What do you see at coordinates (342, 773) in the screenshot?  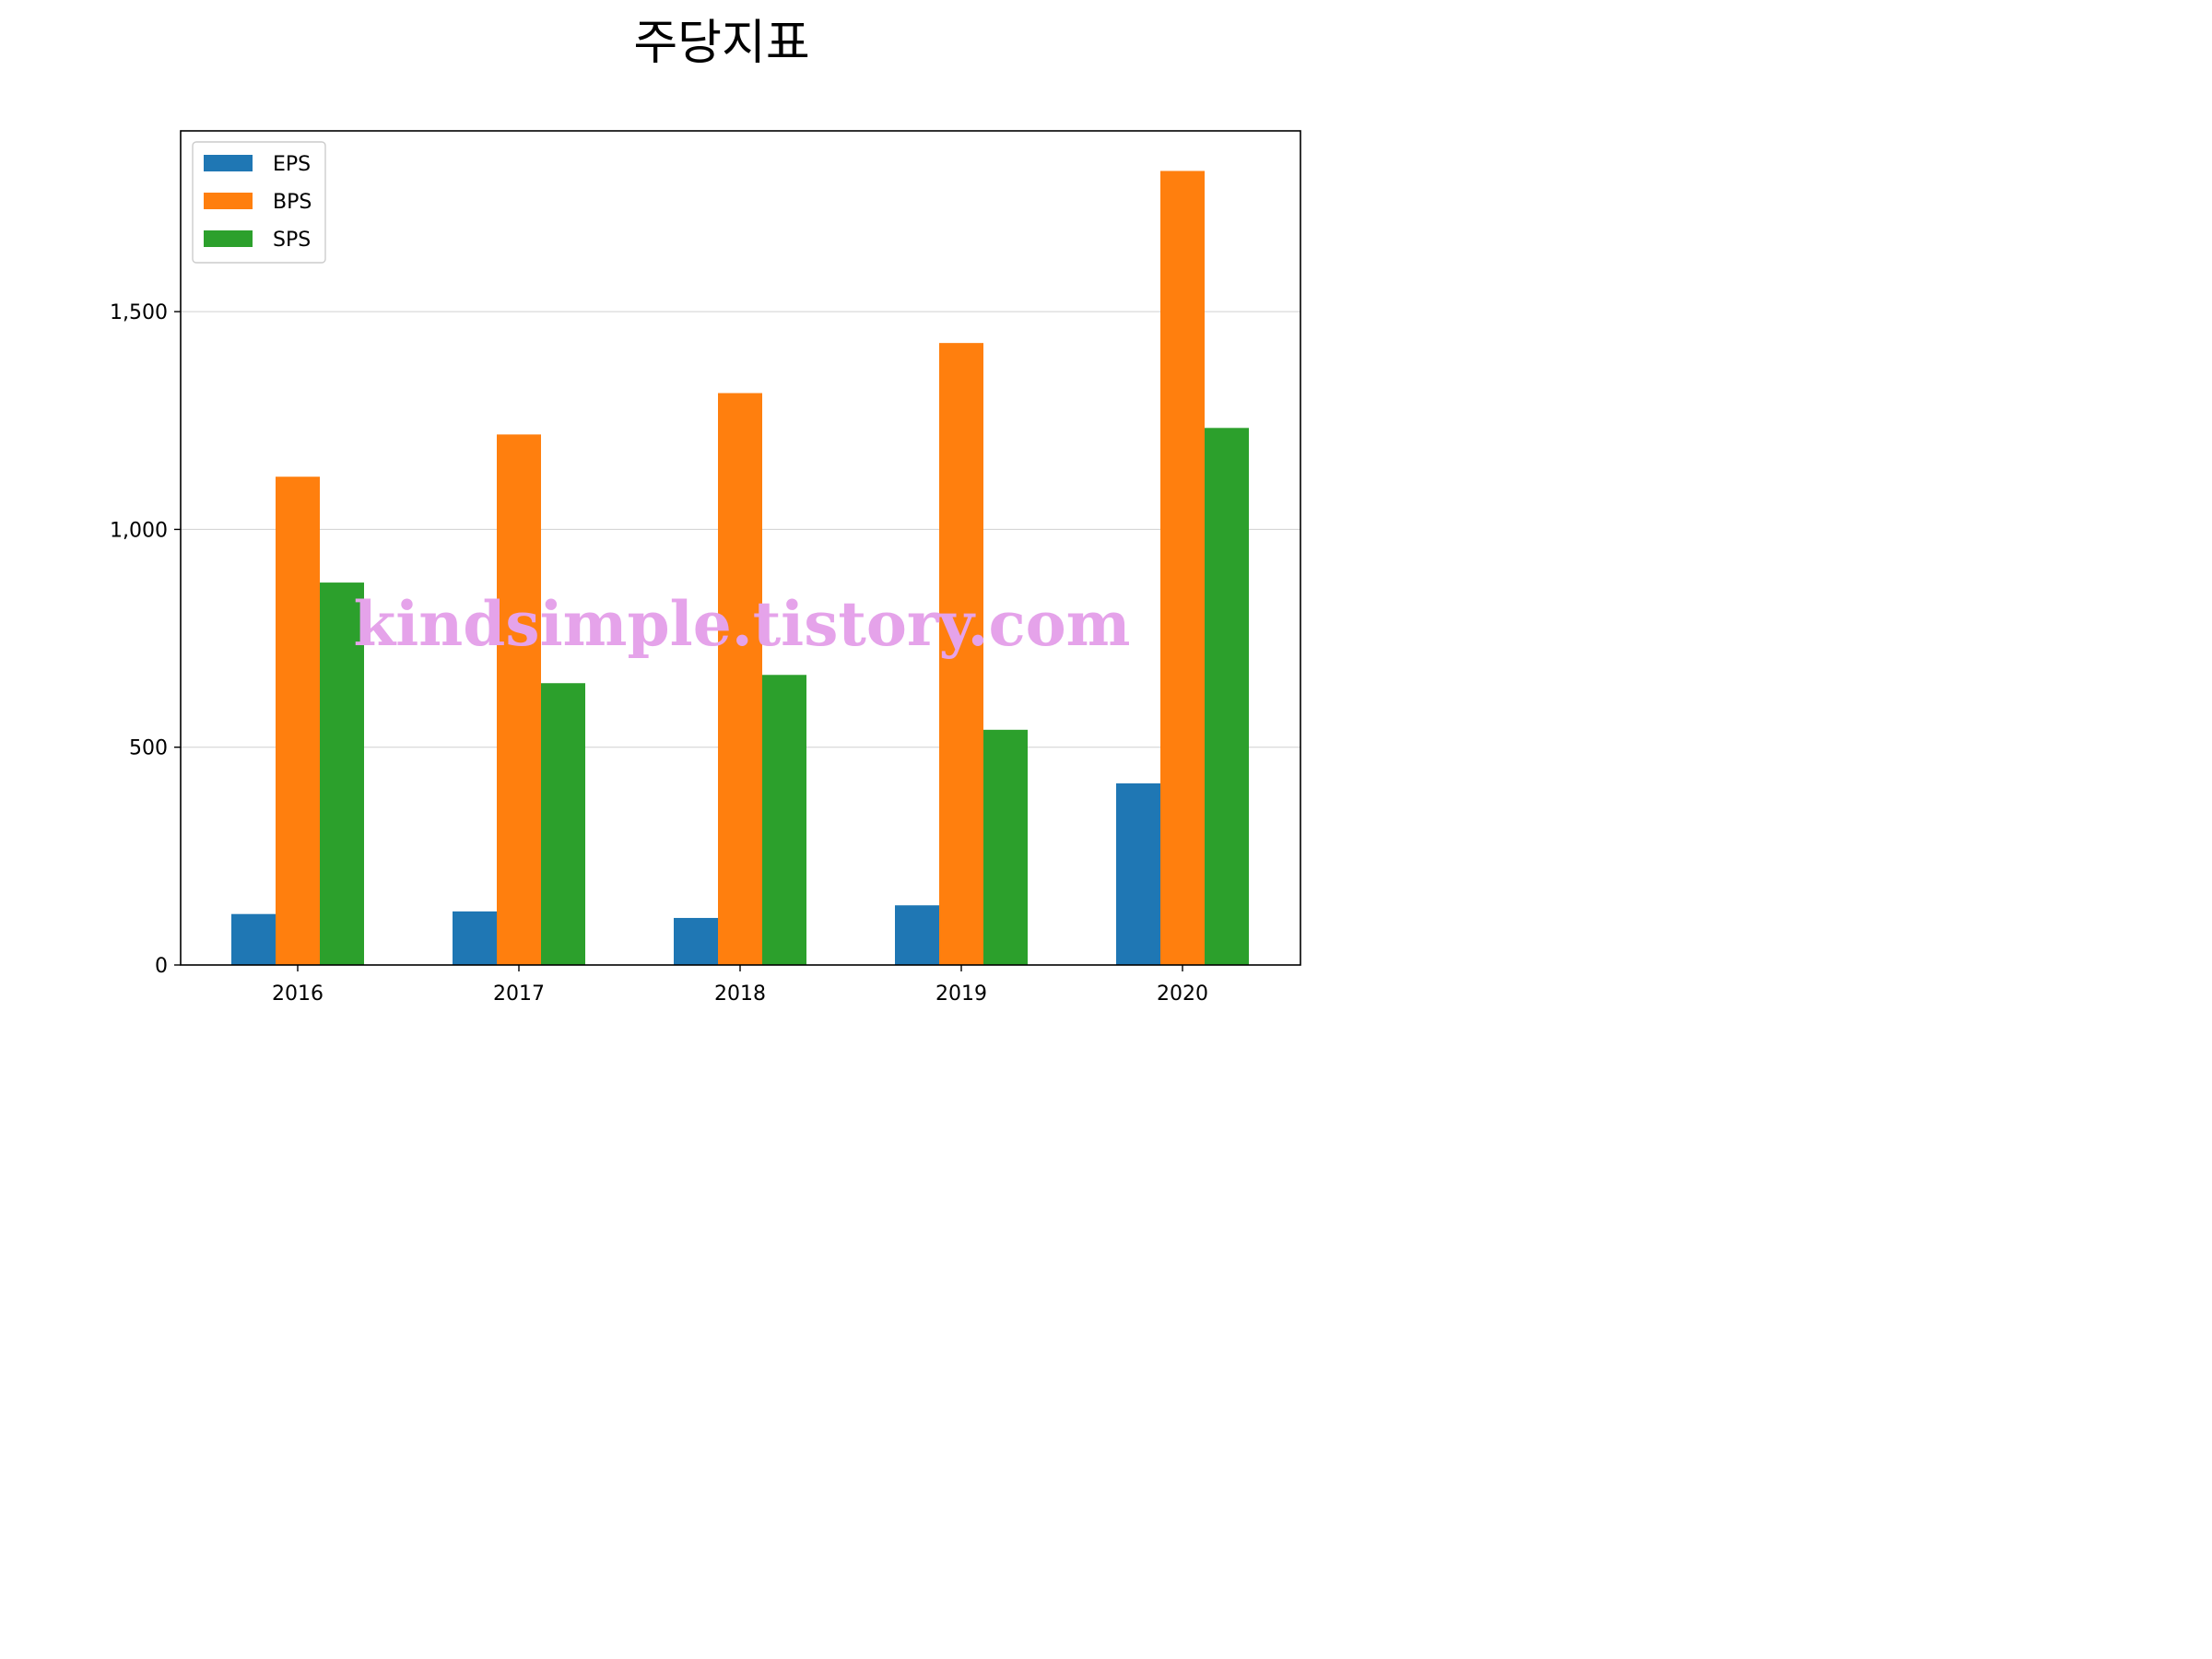 I see `bar-sps-2016` at bounding box center [342, 773].